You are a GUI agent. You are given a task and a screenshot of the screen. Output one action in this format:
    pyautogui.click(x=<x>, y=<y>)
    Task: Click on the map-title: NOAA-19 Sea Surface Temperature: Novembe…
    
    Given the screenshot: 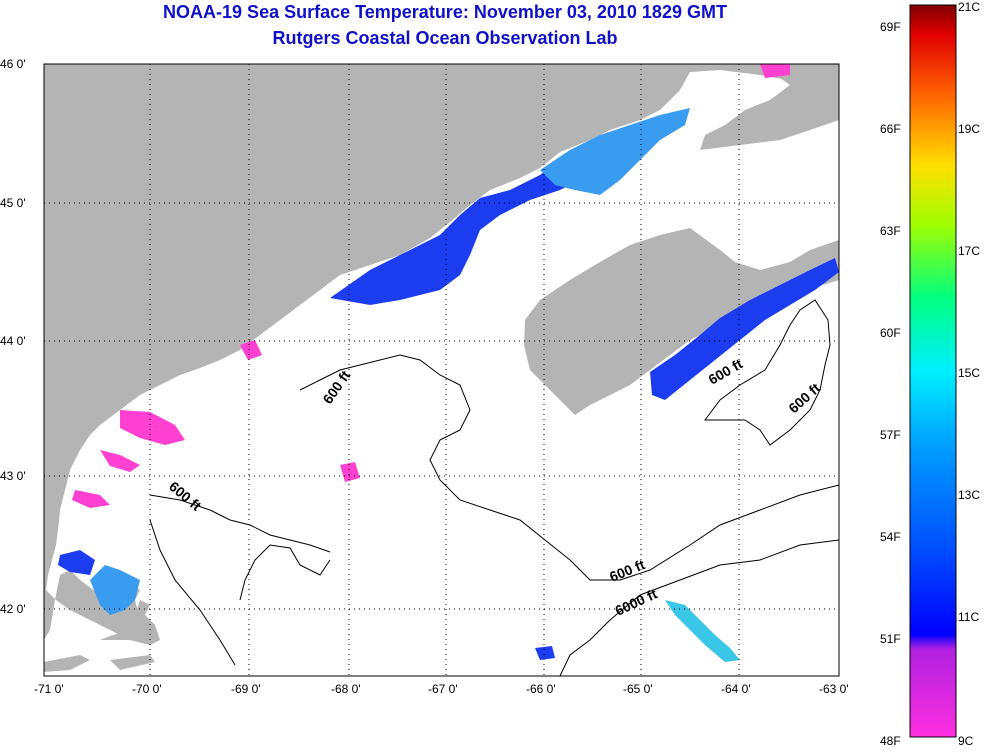 What is the action you would take?
    pyautogui.click(x=445, y=12)
    